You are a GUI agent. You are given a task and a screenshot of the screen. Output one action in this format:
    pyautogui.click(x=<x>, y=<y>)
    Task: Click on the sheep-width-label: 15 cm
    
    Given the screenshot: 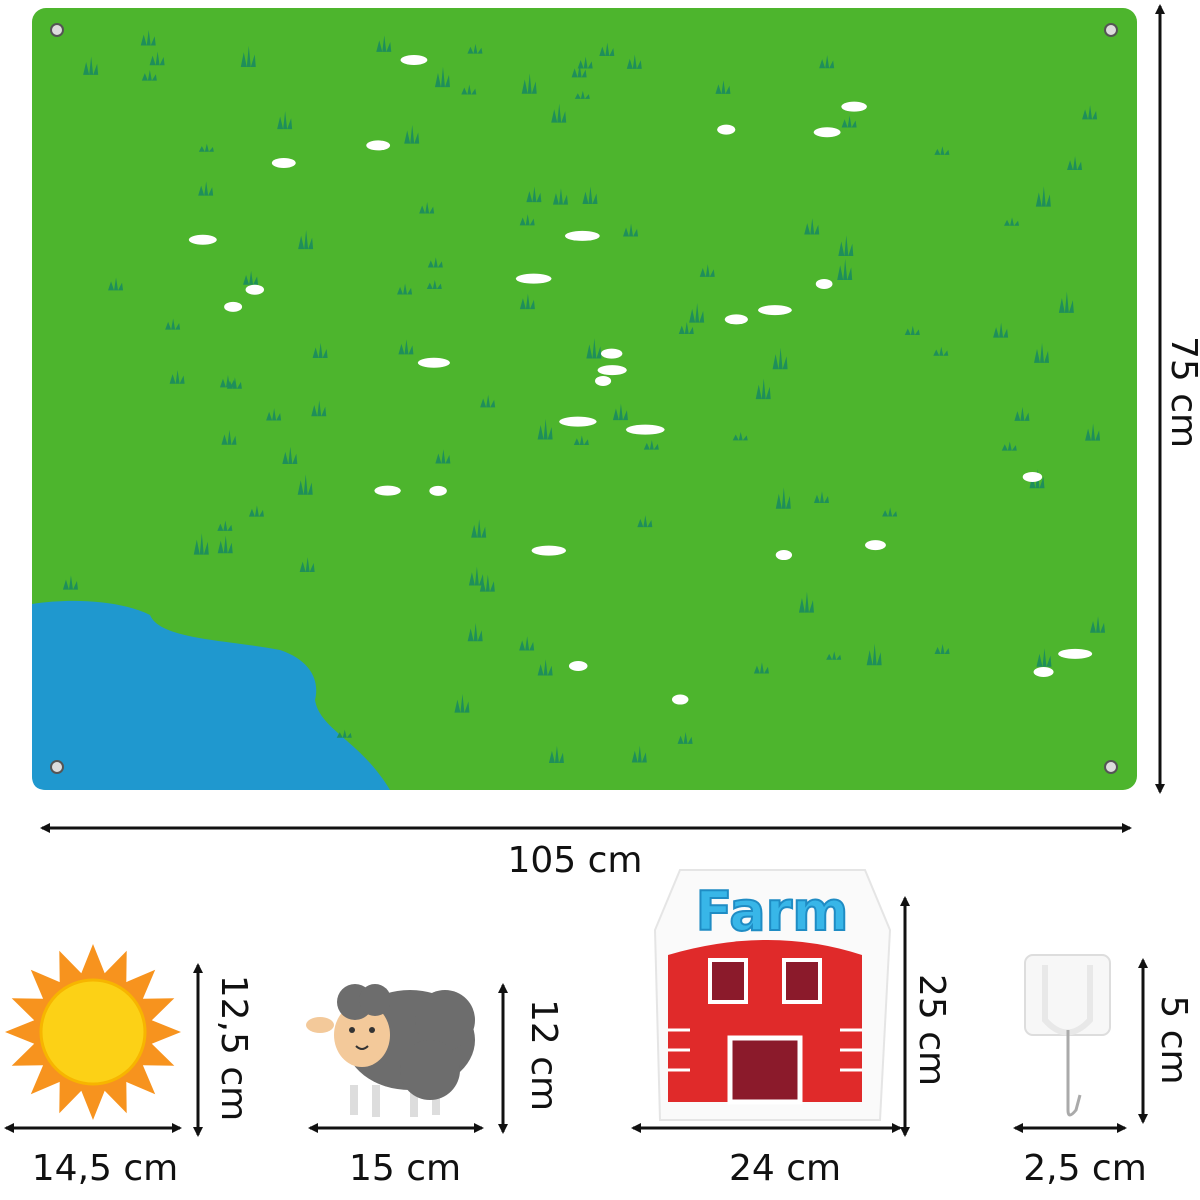 What is the action you would take?
    pyautogui.click(x=405, y=1168)
    